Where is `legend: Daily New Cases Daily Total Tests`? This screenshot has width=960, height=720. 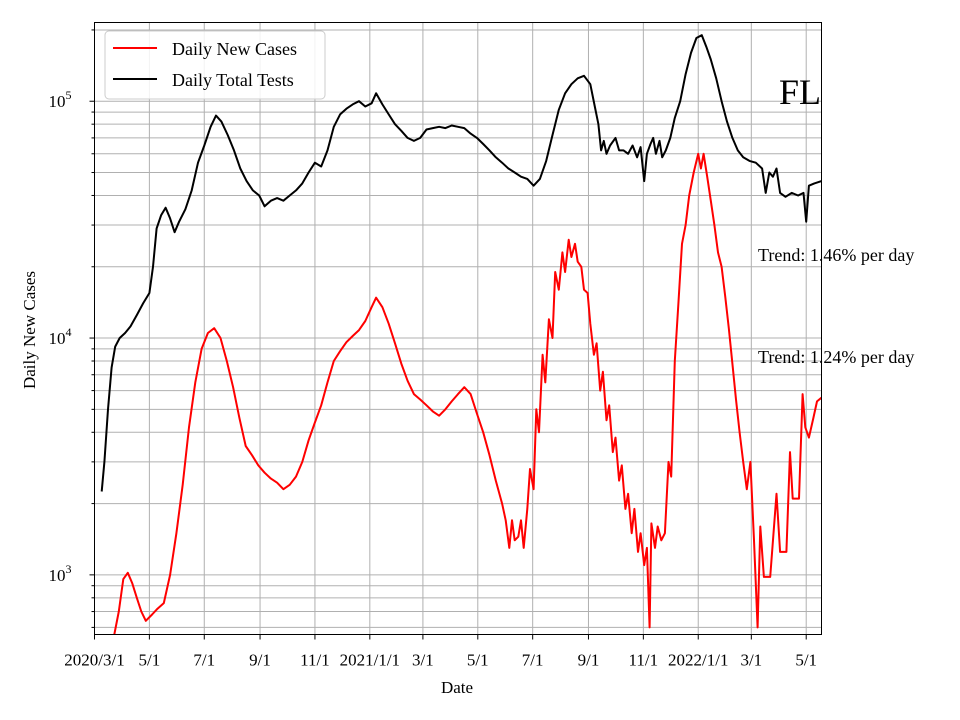
legend: Daily New Cases Daily Total Tests is located at coordinates (215, 65).